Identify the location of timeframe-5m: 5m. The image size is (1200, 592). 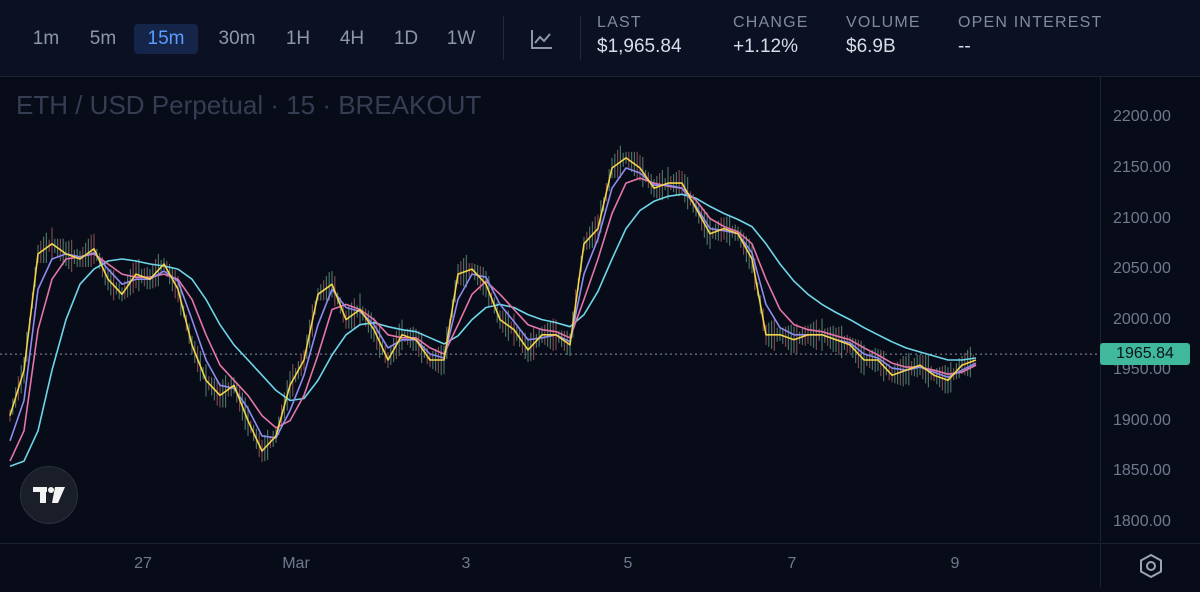
(103, 38).